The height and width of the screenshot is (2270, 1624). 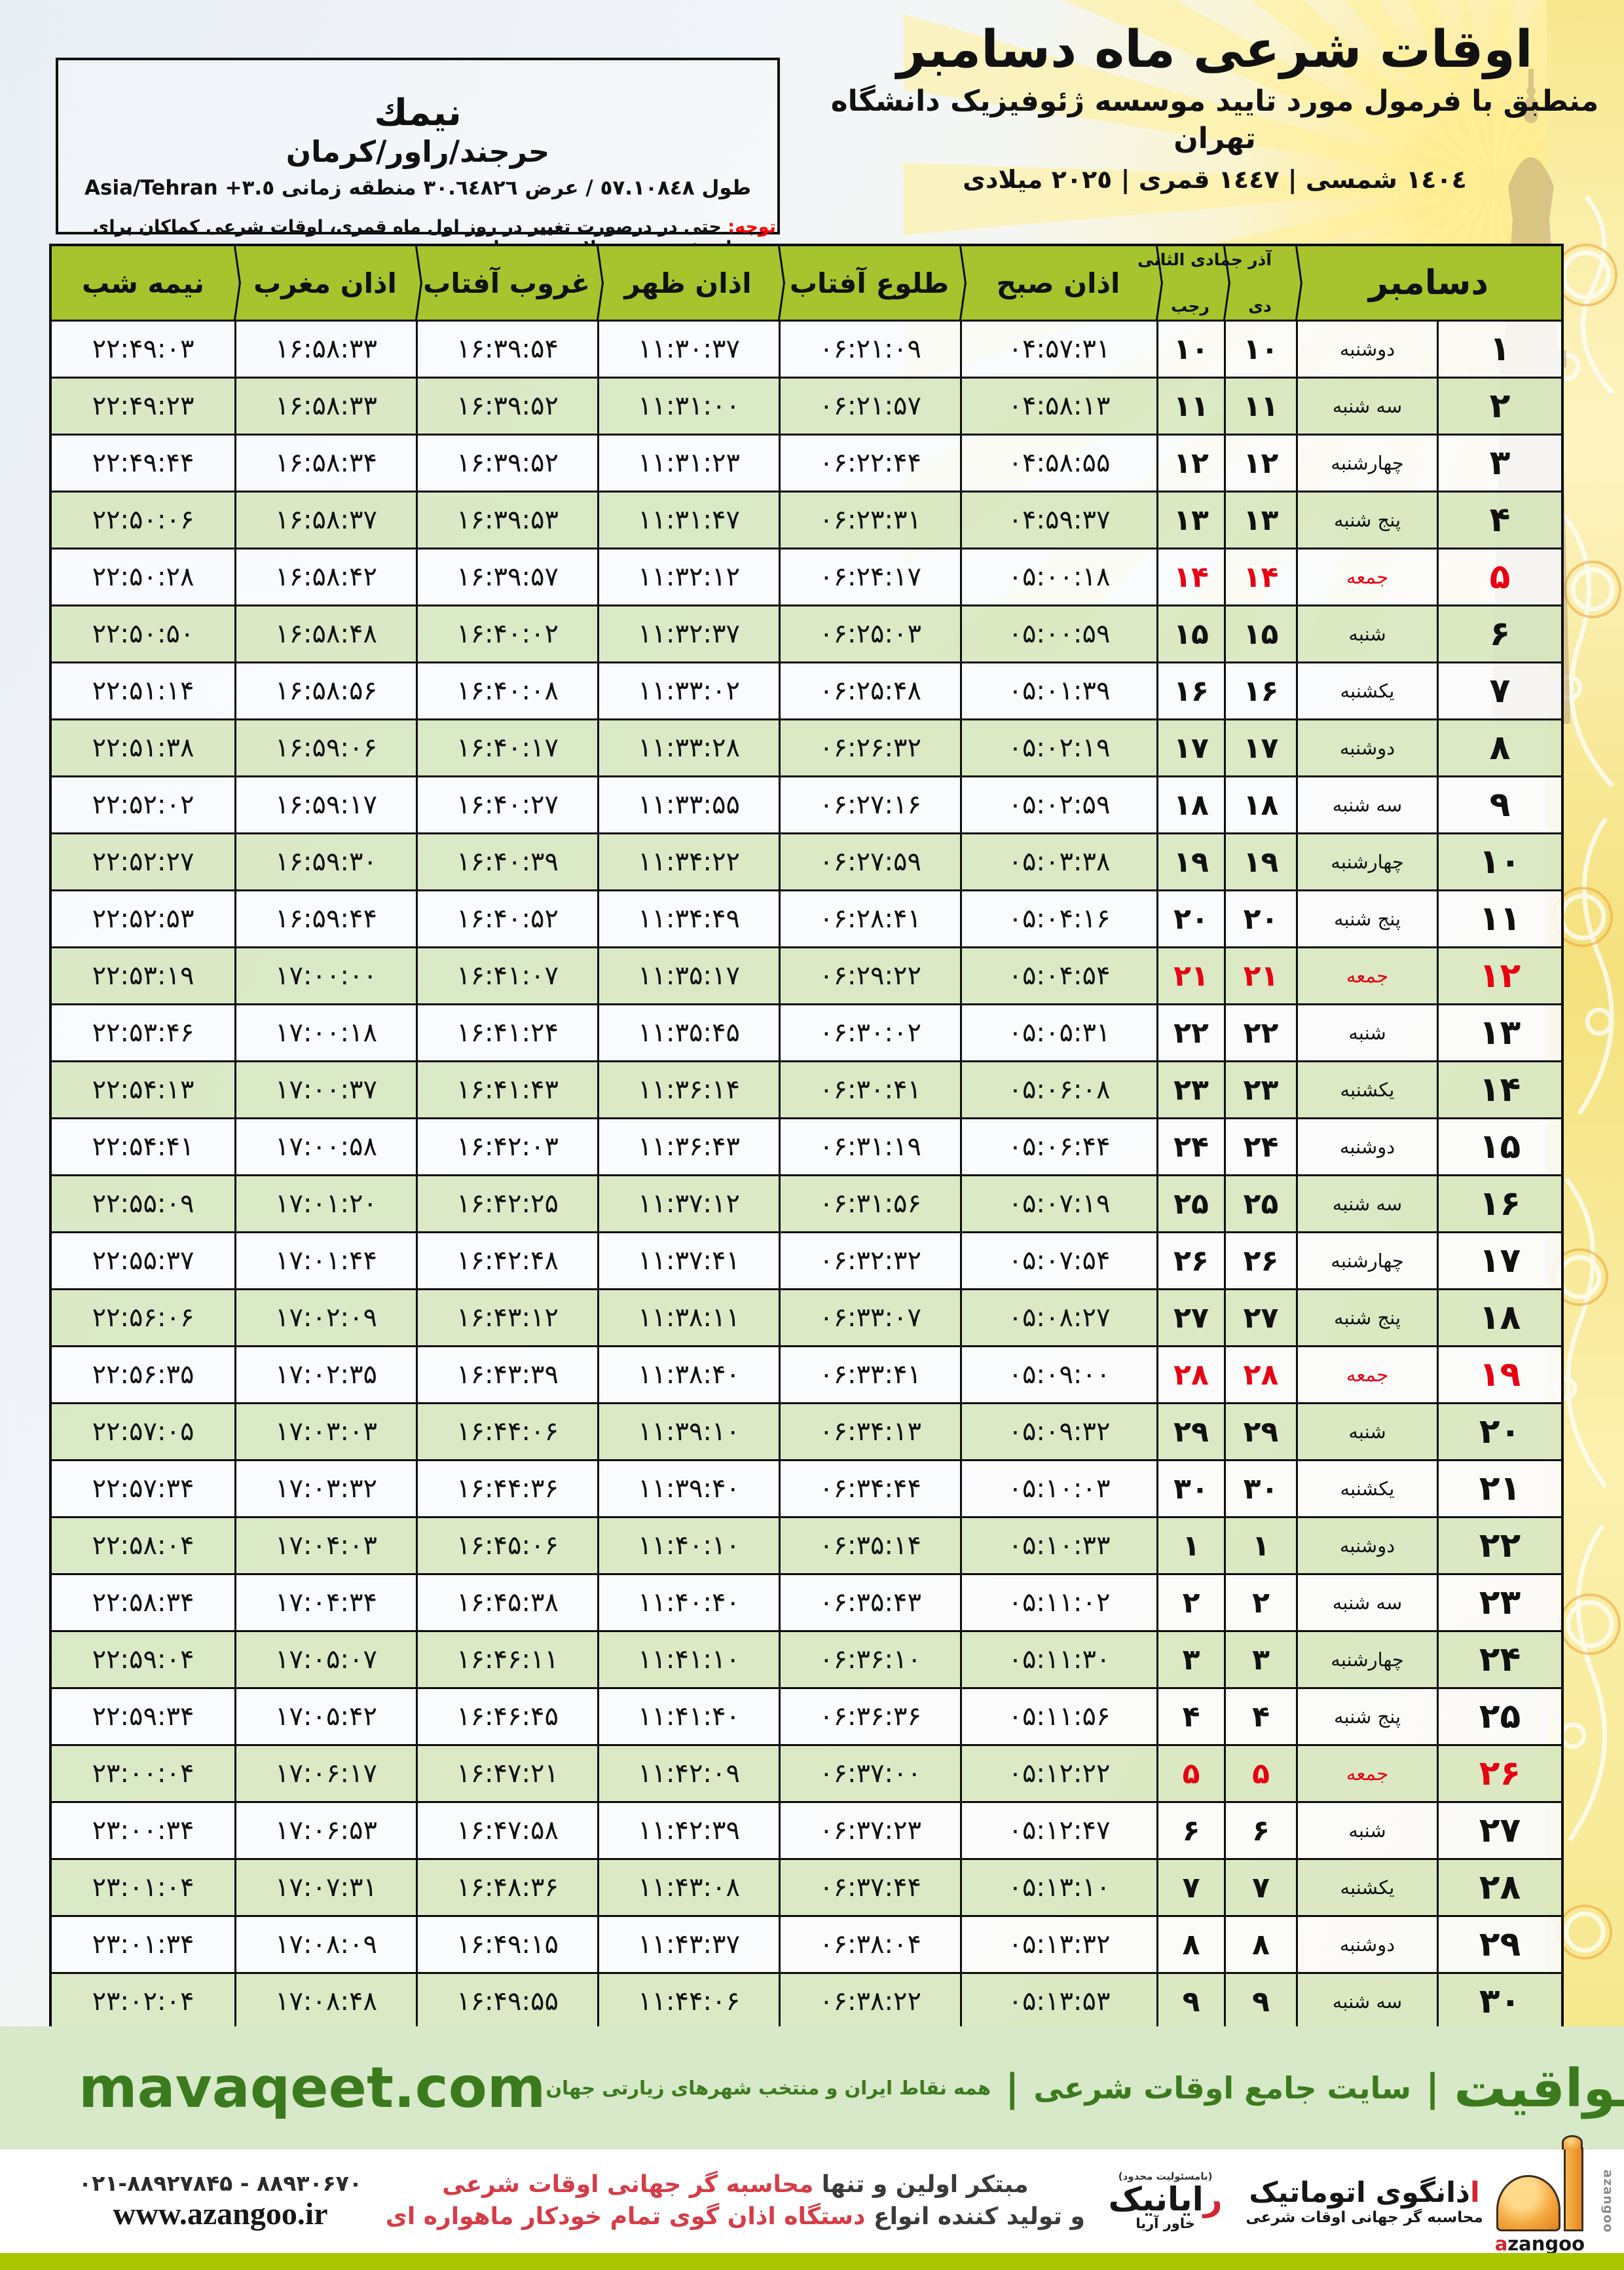 I want to click on sunset-time: ۱۶:۳۹:۵۷, so click(x=506, y=577).